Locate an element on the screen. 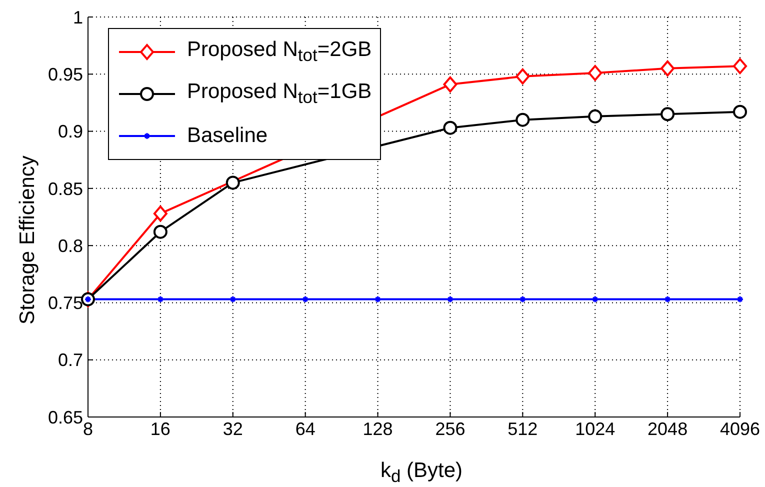 This screenshot has width=765, height=487. x-tick-label: 256 is located at coordinates (450, 428).